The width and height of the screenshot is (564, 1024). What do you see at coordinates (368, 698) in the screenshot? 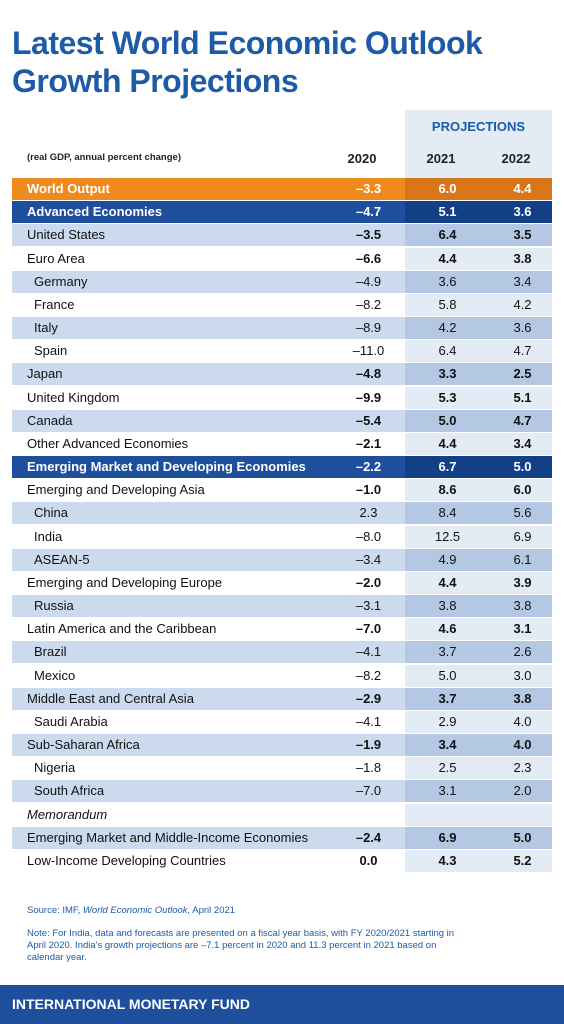
I see `value-cell: –2.9` at bounding box center [368, 698].